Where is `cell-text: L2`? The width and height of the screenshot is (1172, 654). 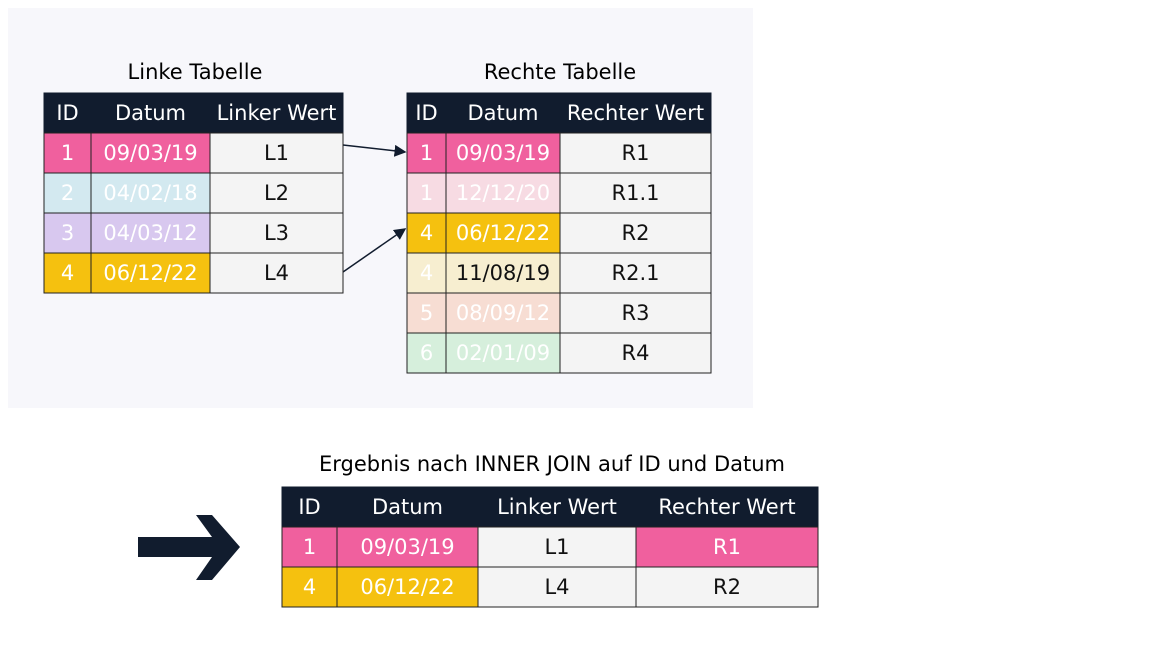
cell-text: L2 is located at coordinates (276, 193).